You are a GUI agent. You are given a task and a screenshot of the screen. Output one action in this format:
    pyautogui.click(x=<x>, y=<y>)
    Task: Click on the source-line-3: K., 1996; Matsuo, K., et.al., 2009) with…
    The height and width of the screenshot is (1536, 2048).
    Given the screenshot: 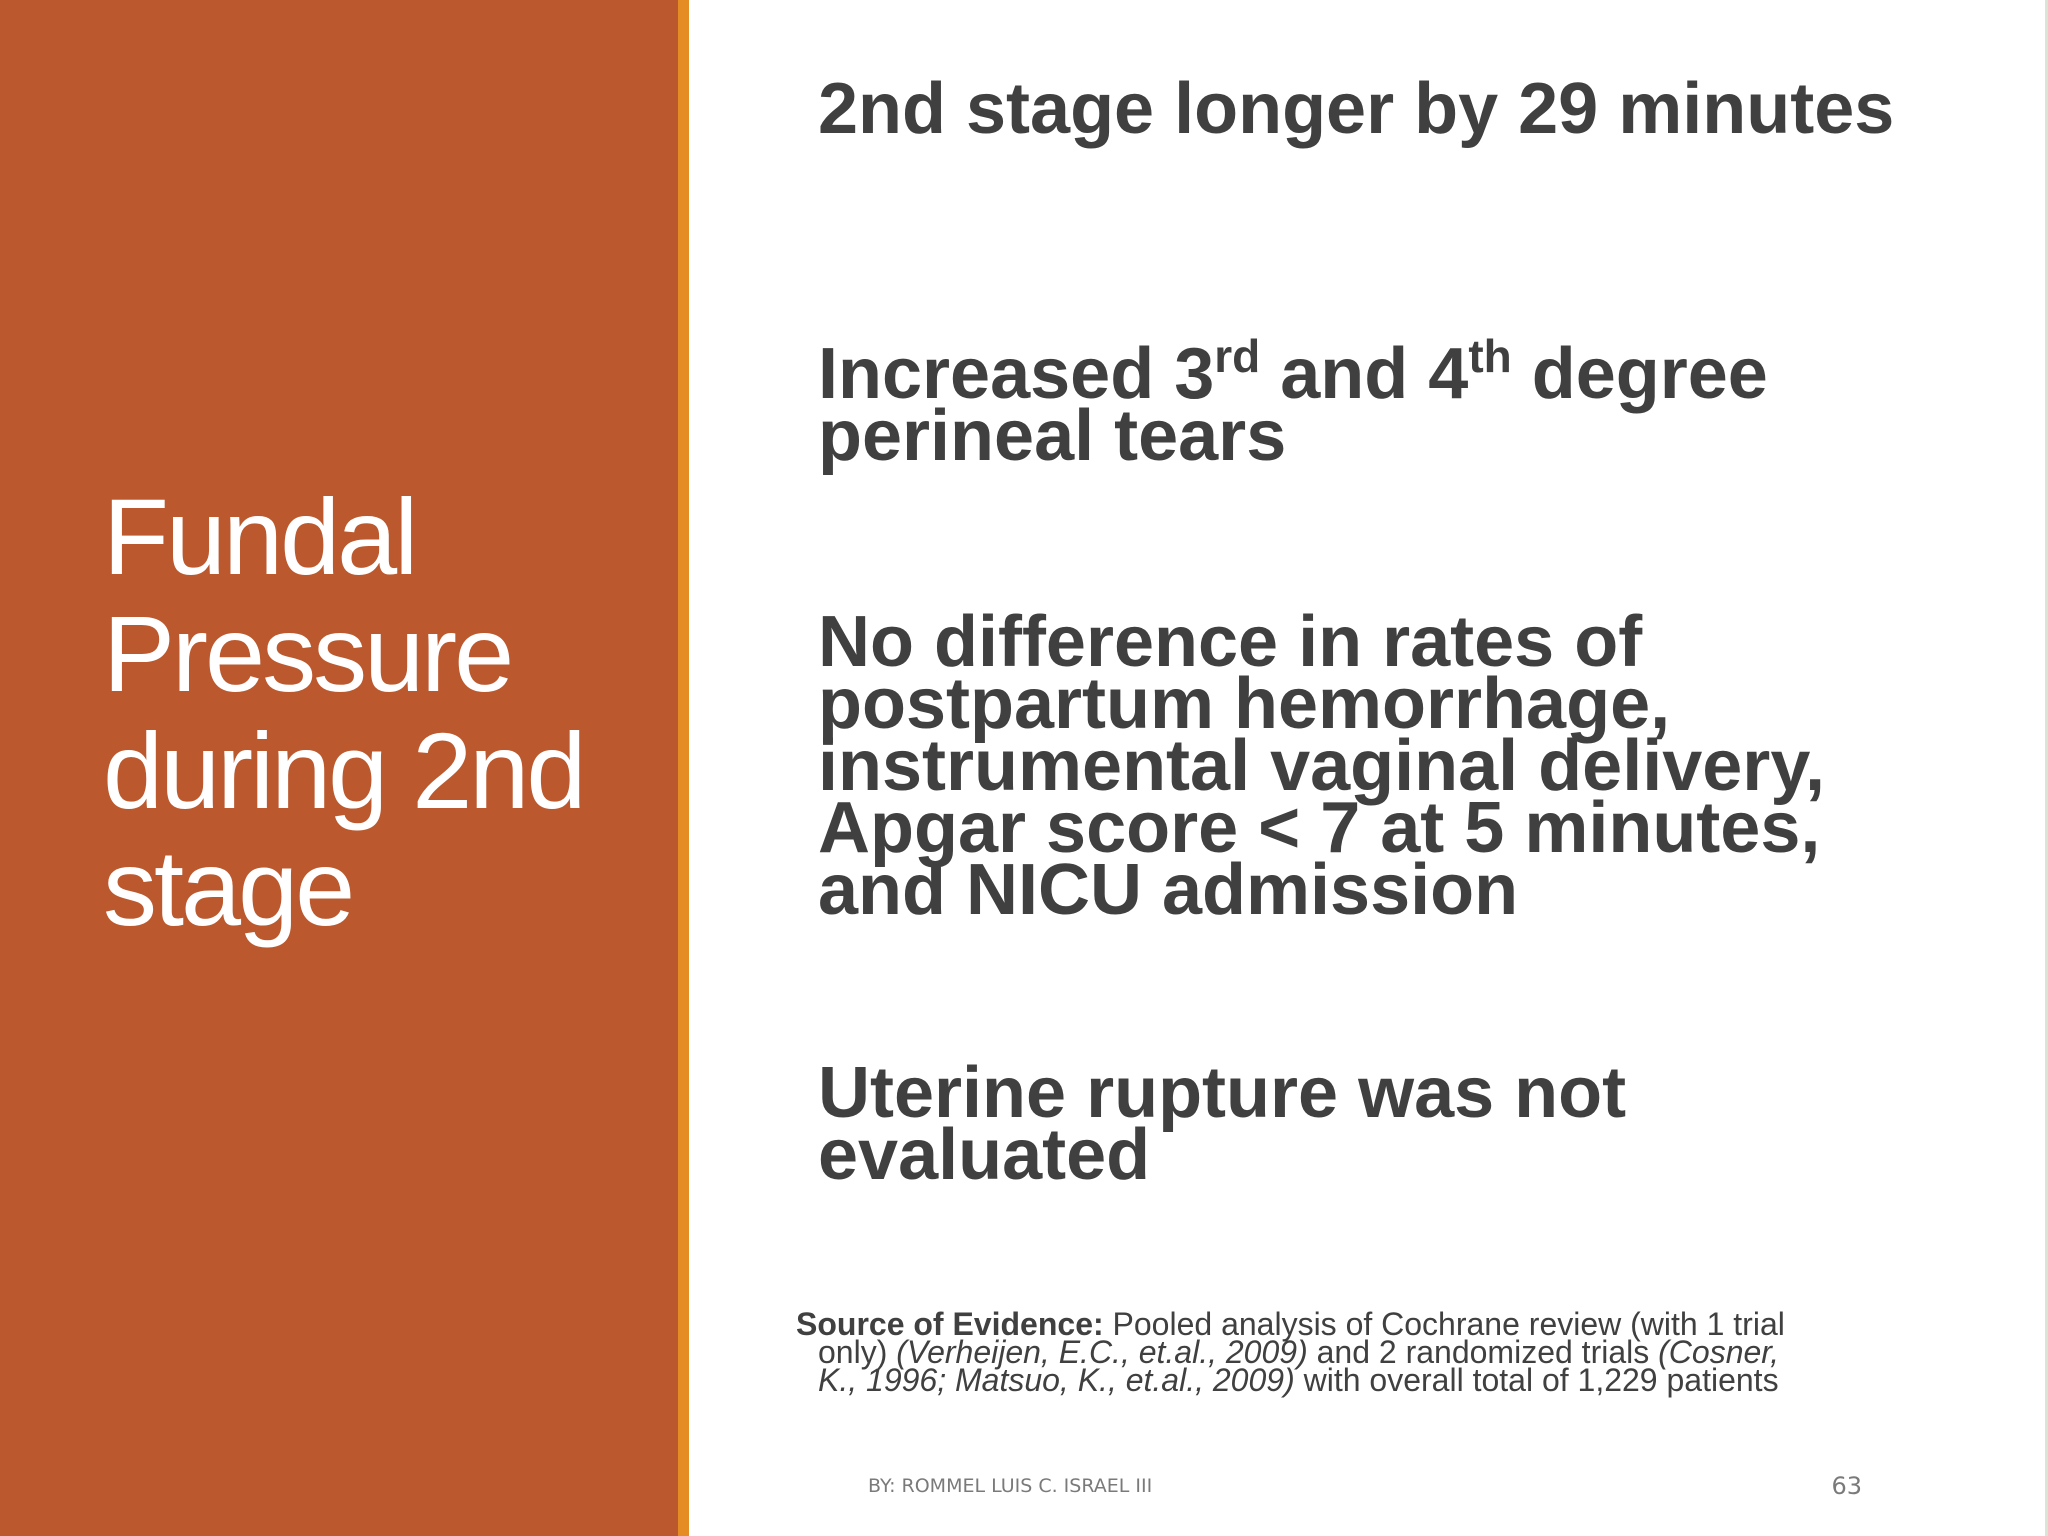 What is the action you would take?
    pyautogui.click(x=1326, y=1380)
    